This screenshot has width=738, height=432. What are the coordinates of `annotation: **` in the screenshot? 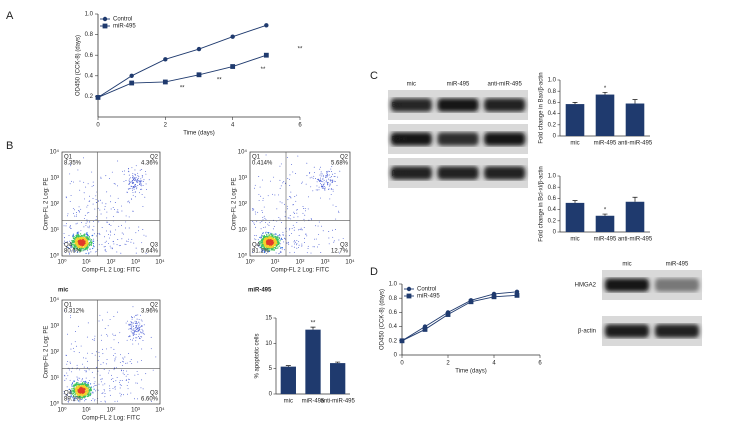 It's located at (313, 324).